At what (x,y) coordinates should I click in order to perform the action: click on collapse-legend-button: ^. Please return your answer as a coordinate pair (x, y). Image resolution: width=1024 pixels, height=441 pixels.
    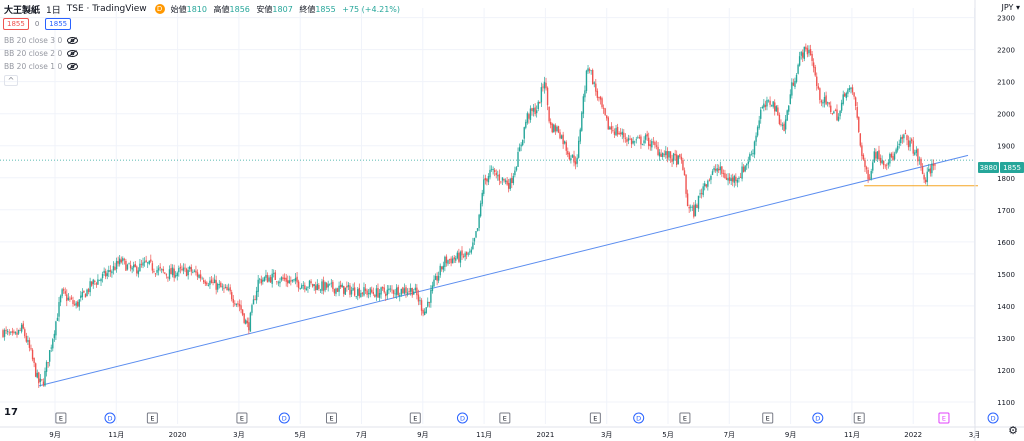
    Looking at the image, I should click on (11, 80).